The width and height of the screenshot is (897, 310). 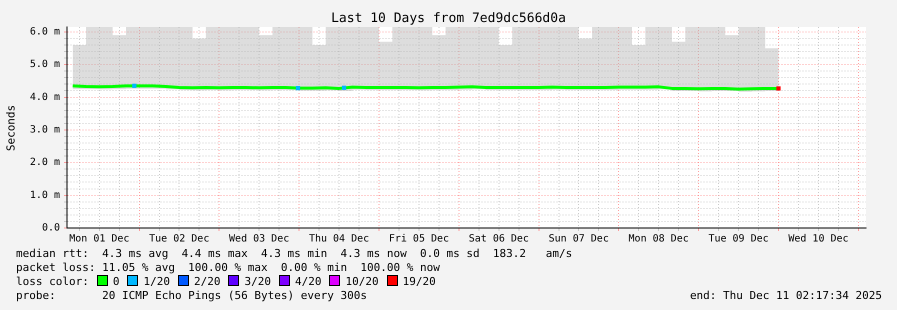 What do you see at coordinates (207, 281) in the screenshot?
I see `legend-label: 2/20` at bounding box center [207, 281].